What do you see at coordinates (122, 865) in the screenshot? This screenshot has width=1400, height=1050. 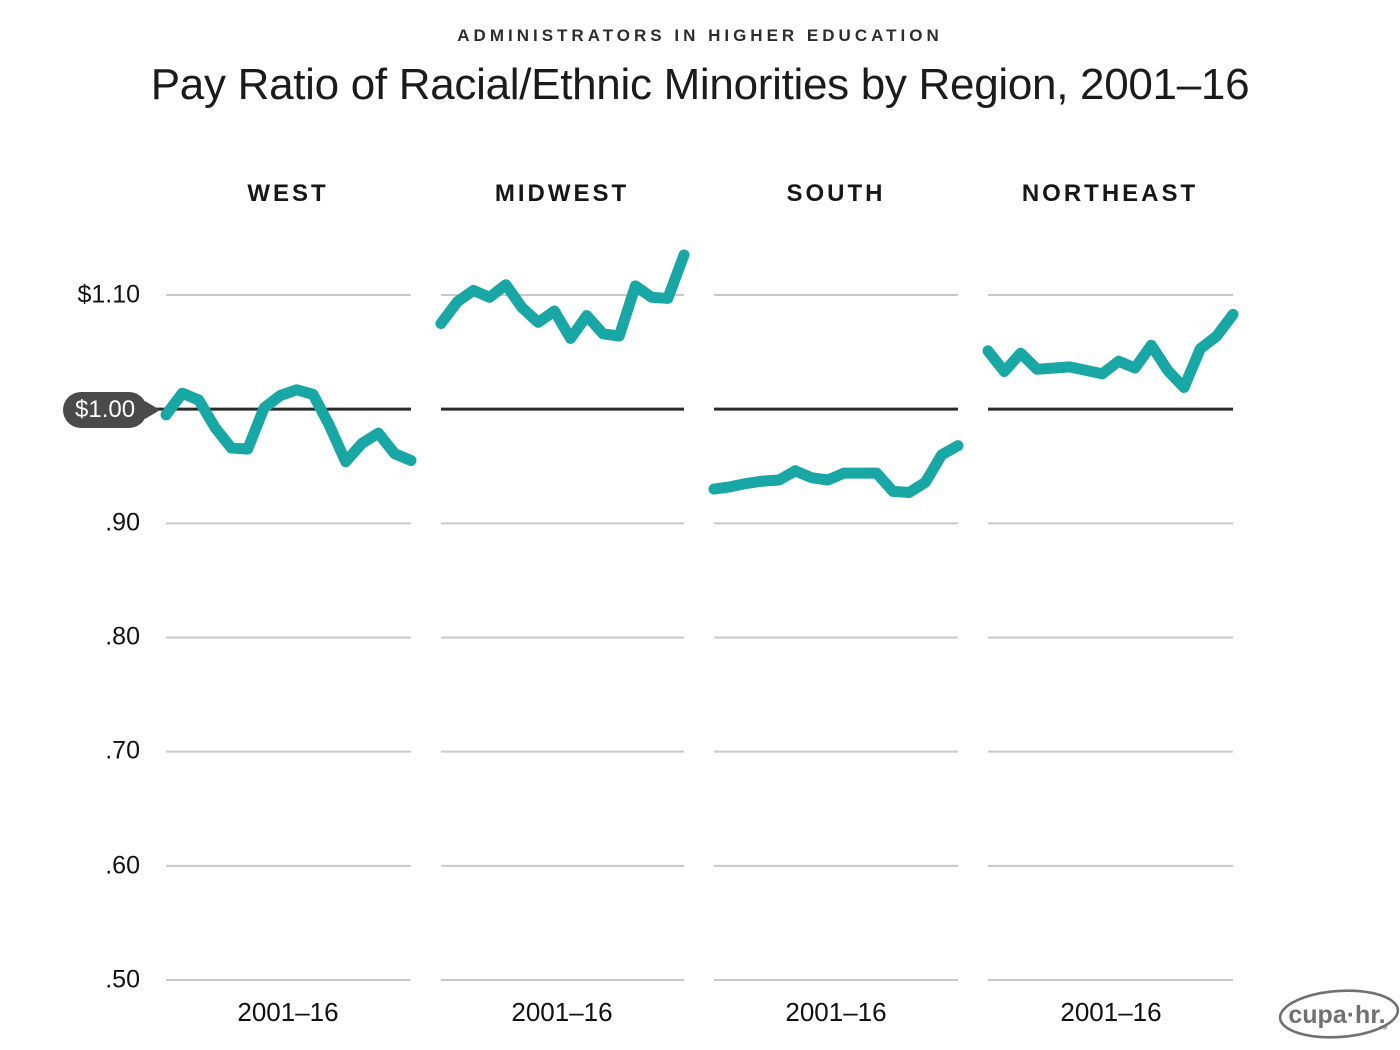 I see `y-tick-60: .60` at bounding box center [122, 865].